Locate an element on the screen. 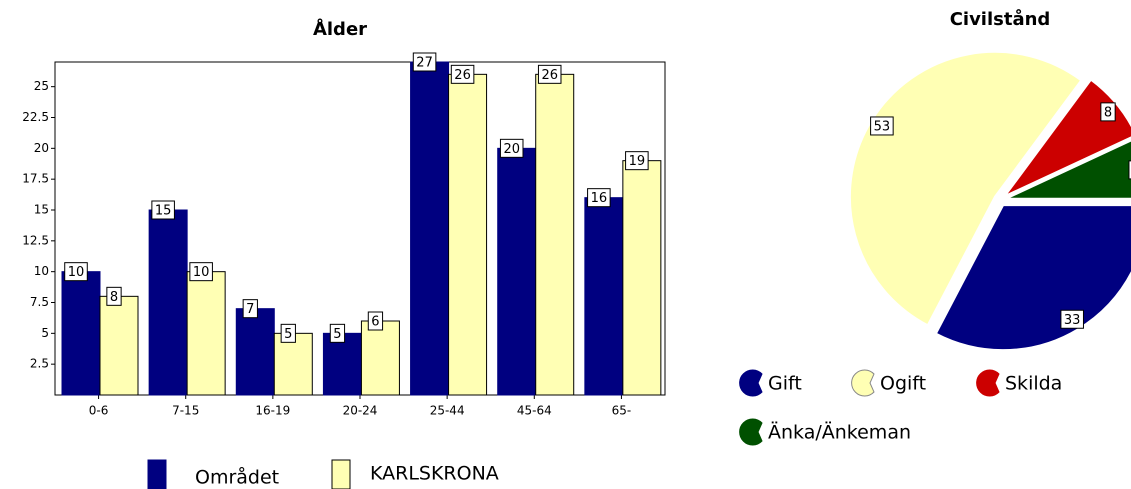 Image resolution: width=1131 pixels, height=489 pixels. value-label-text: 27 is located at coordinates (424, 63).